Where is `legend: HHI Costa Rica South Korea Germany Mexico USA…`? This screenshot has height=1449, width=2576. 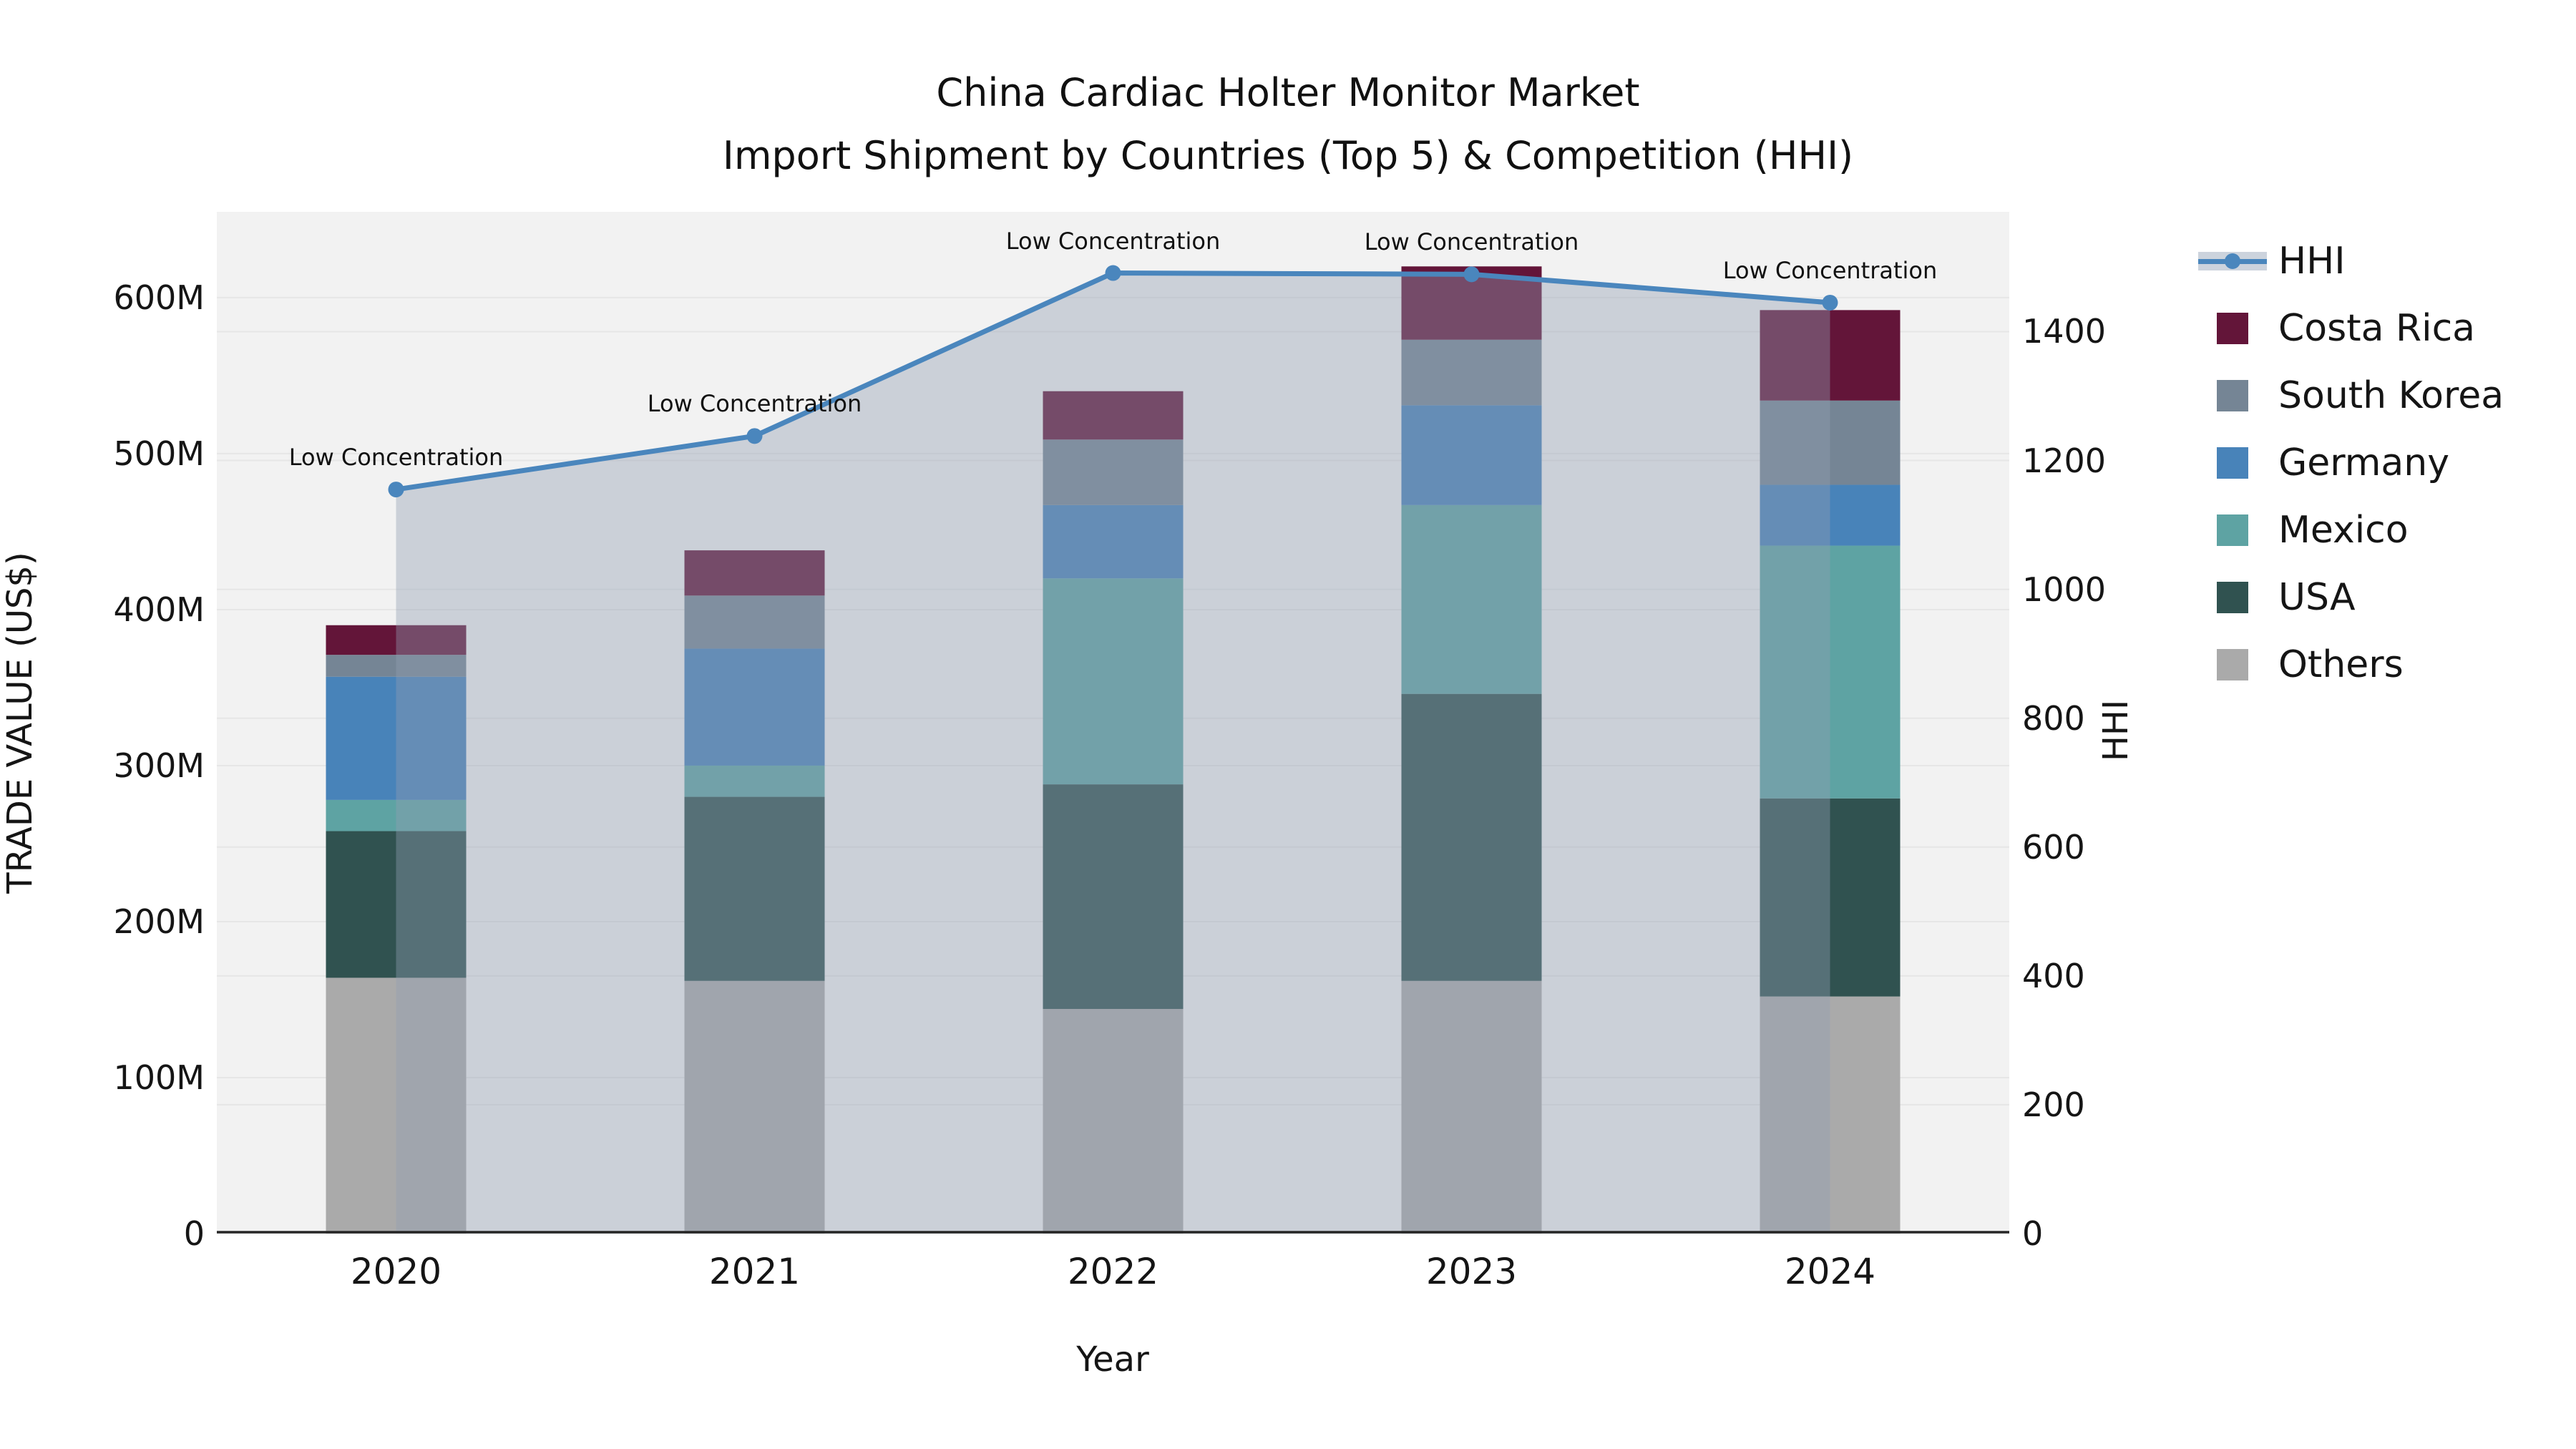
legend: HHI Costa Rica South Korea Germany Mexico USA… is located at coordinates (2351, 463).